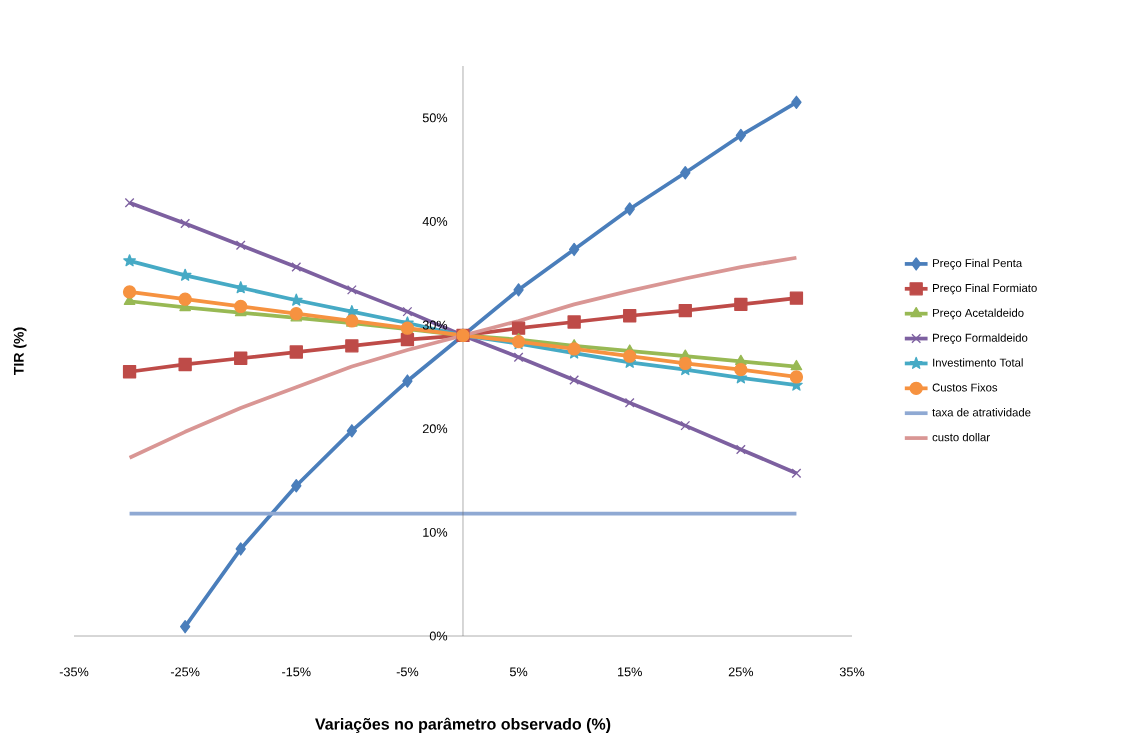 The width and height of the screenshot is (1142, 740). Describe the element at coordinates (185, 672) in the screenshot. I see `x-tick-label: -25%` at that location.